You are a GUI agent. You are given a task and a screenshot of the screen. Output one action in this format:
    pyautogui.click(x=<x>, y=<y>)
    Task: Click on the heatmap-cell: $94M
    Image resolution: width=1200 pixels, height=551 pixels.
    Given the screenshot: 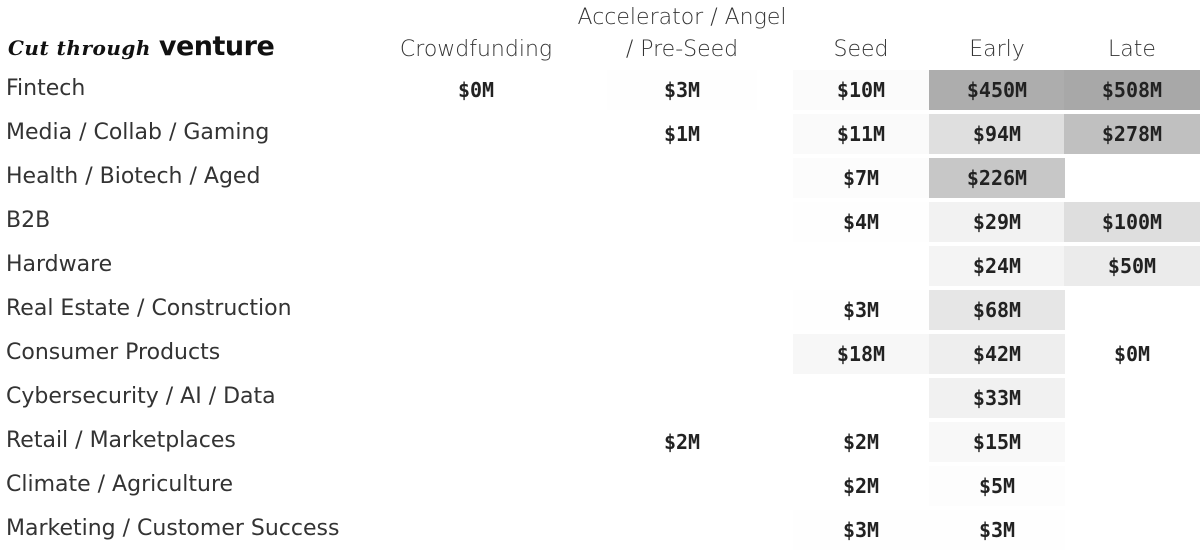 What is the action you would take?
    pyautogui.click(x=997, y=134)
    